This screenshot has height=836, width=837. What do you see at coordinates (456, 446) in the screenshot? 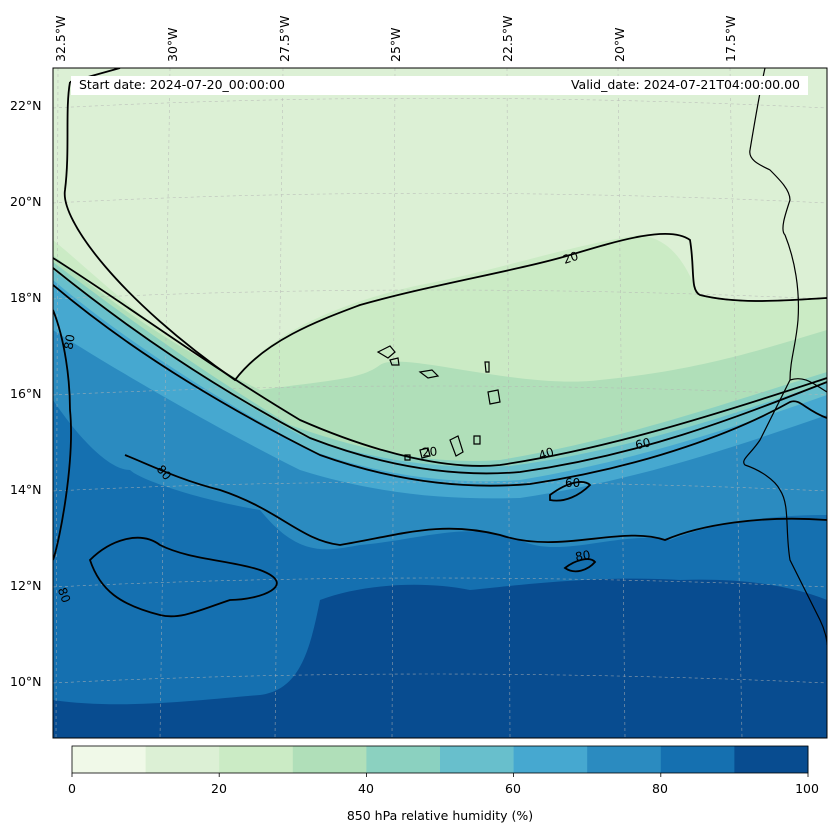
I see `island-santiago` at bounding box center [456, 446].